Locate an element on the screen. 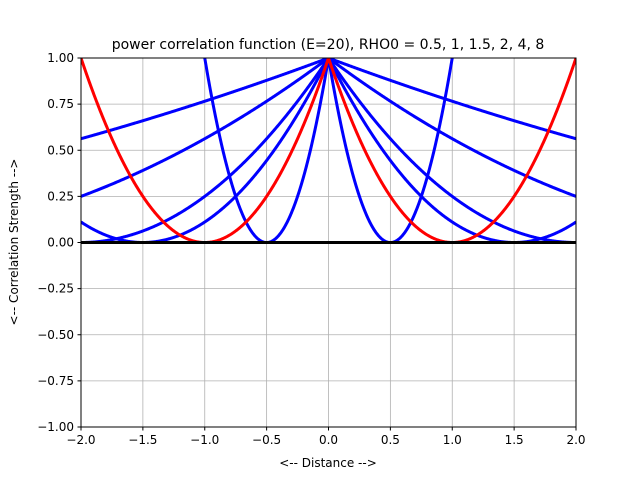 The image size is (640, 484). x-tick-label: −1.5 is located at coordinates (142, 440).